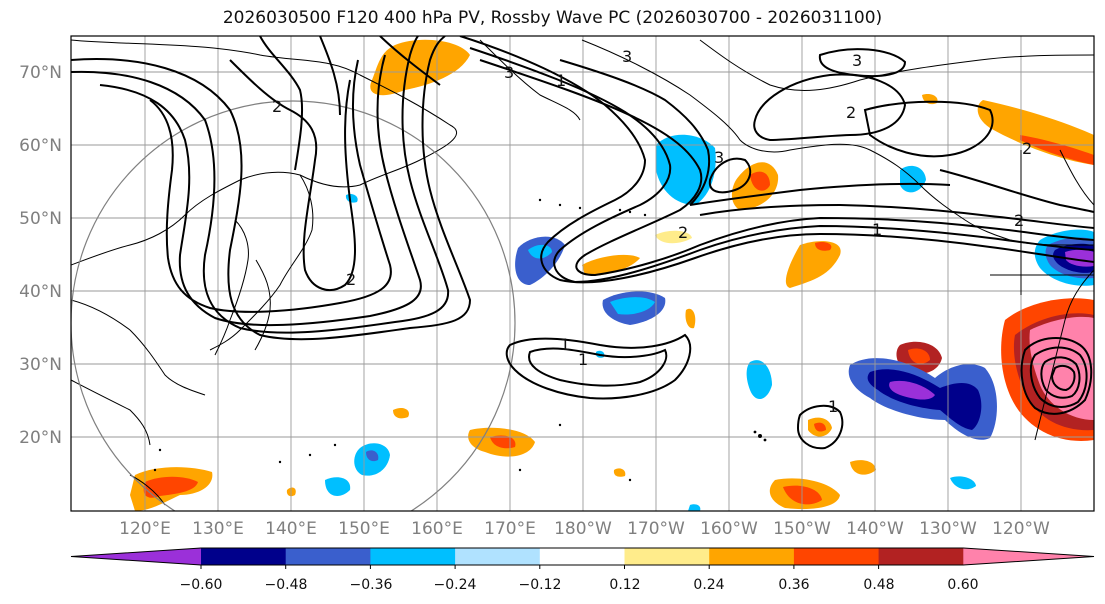 Image resolution: width=1105 pixels, height=604 pixels. What do you see at coordinates (291, 529) in the screenshot?
I see `lon-label: 140°E` at bounding box center [291, 529].